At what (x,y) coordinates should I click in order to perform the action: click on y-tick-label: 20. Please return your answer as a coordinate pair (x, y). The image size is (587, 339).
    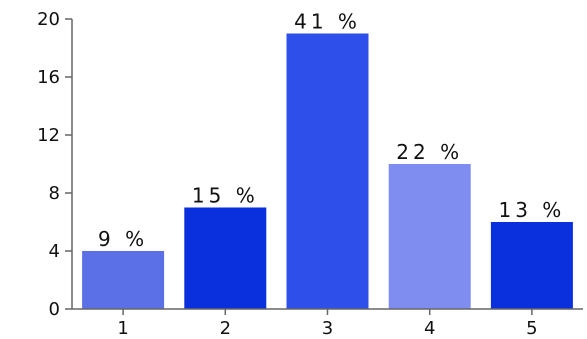
    Looking at the image, I should click on (48, 19).